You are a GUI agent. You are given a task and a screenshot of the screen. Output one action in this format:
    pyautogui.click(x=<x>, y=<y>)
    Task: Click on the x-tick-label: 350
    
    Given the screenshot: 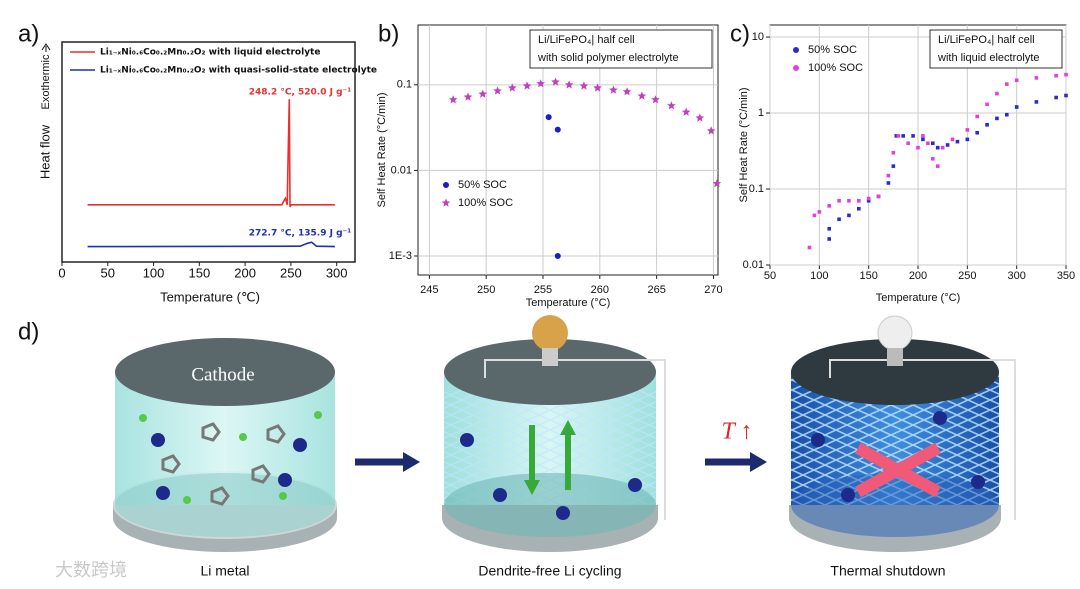 What is the action you would take?
    pyautogui.click(x=1066, y=276)
    